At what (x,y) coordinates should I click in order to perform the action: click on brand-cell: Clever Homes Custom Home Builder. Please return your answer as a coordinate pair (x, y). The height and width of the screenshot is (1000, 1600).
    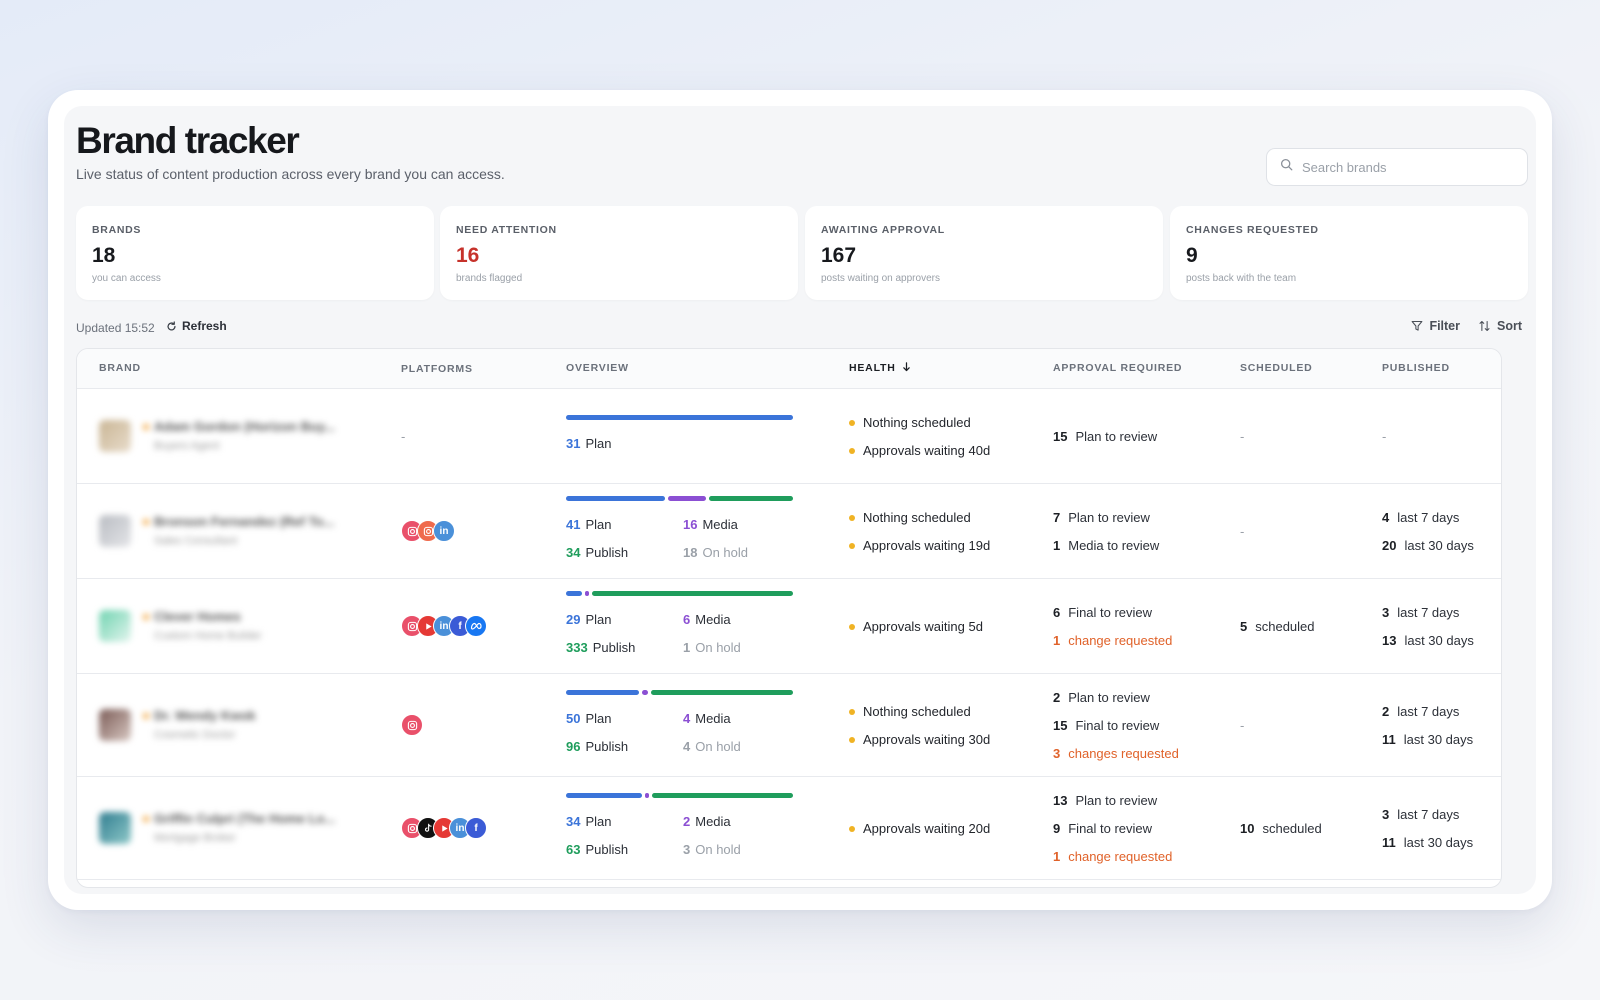
    Looking at the image, I should click on (180, 625).